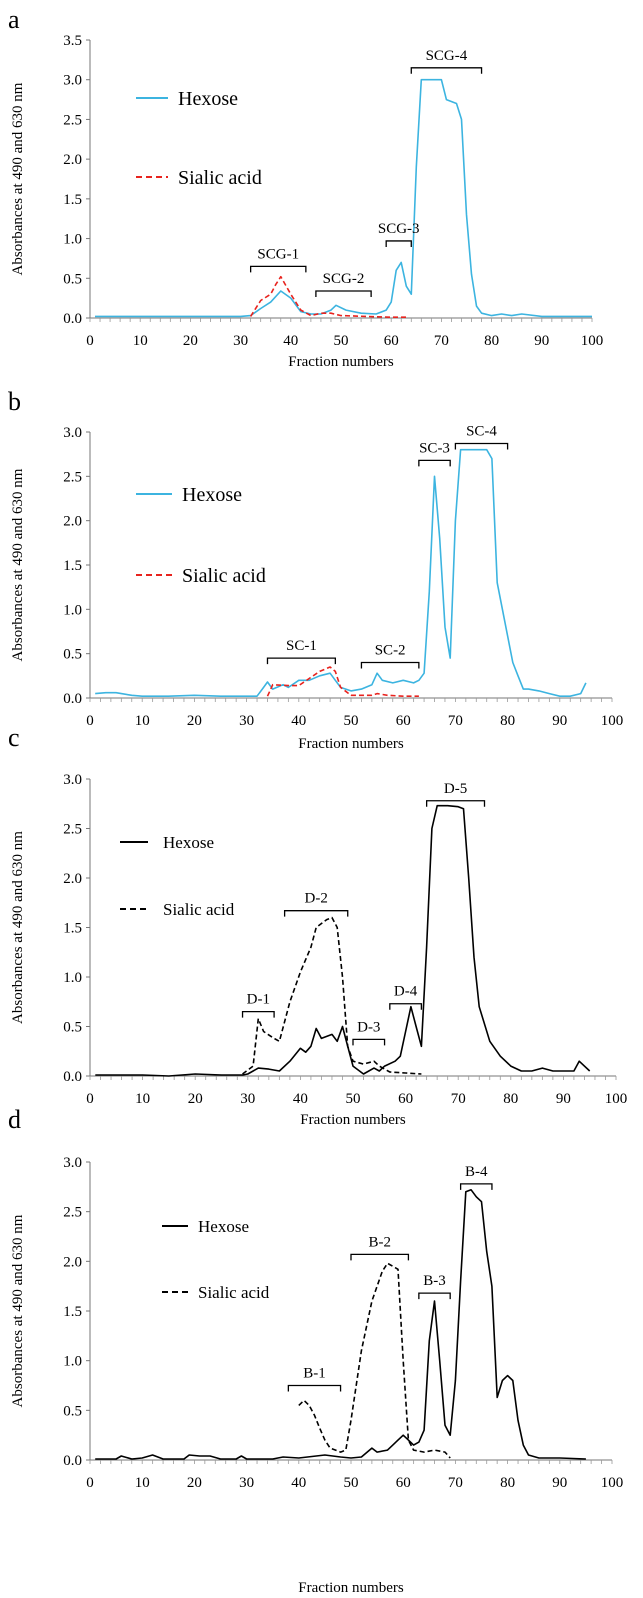  Describe the element at coordinates (406, 992) in the screenshot. I see `fraction-bracket-label: D-4` at that location.